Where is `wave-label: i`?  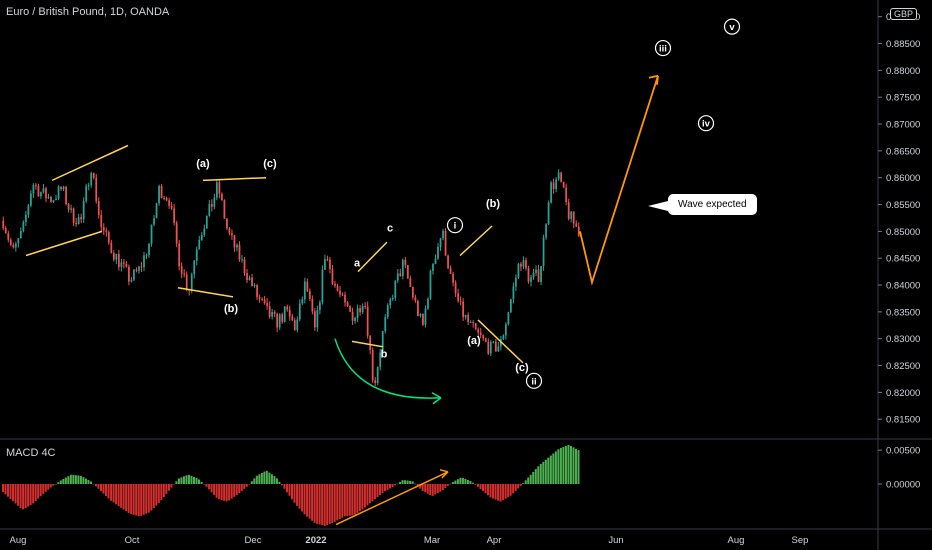 wave-label: i is located at coordinates (455, 226).